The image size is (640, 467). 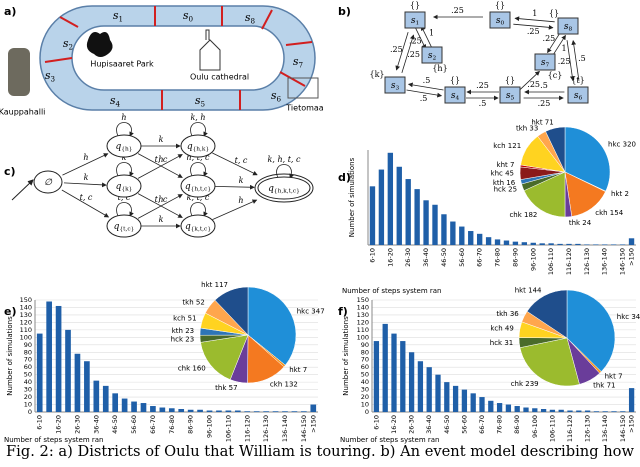 I want to click on node-name-sub: 6, so click(x=580, y=98).